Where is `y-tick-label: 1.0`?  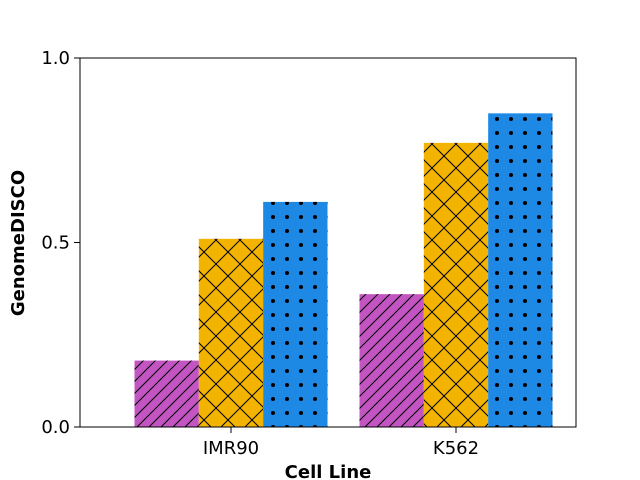
y-tick-label: 1.0 is located at coordinates (55, 58).